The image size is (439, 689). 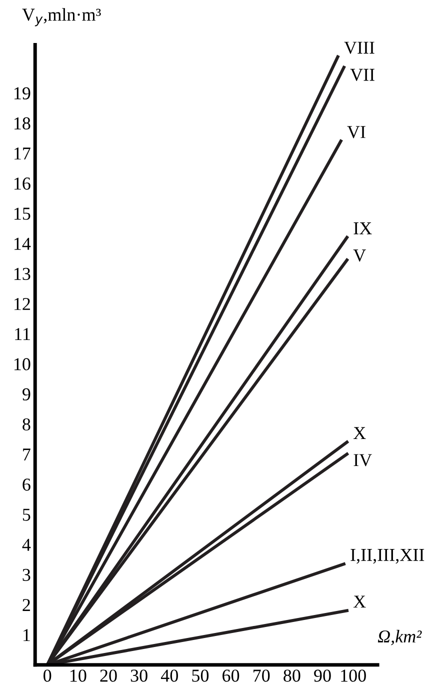 What do you see at coordinates (26, 454) in the screenshot?
I see `y-tick-label: 7` at bounding box center [26, 454].